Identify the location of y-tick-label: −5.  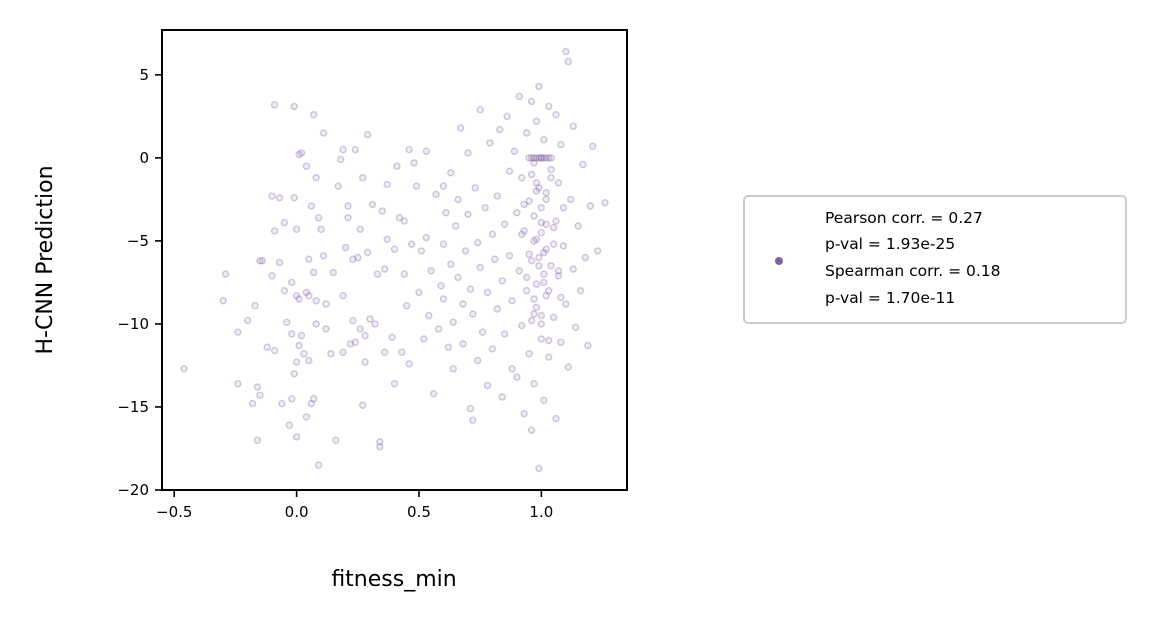
(138, 241).